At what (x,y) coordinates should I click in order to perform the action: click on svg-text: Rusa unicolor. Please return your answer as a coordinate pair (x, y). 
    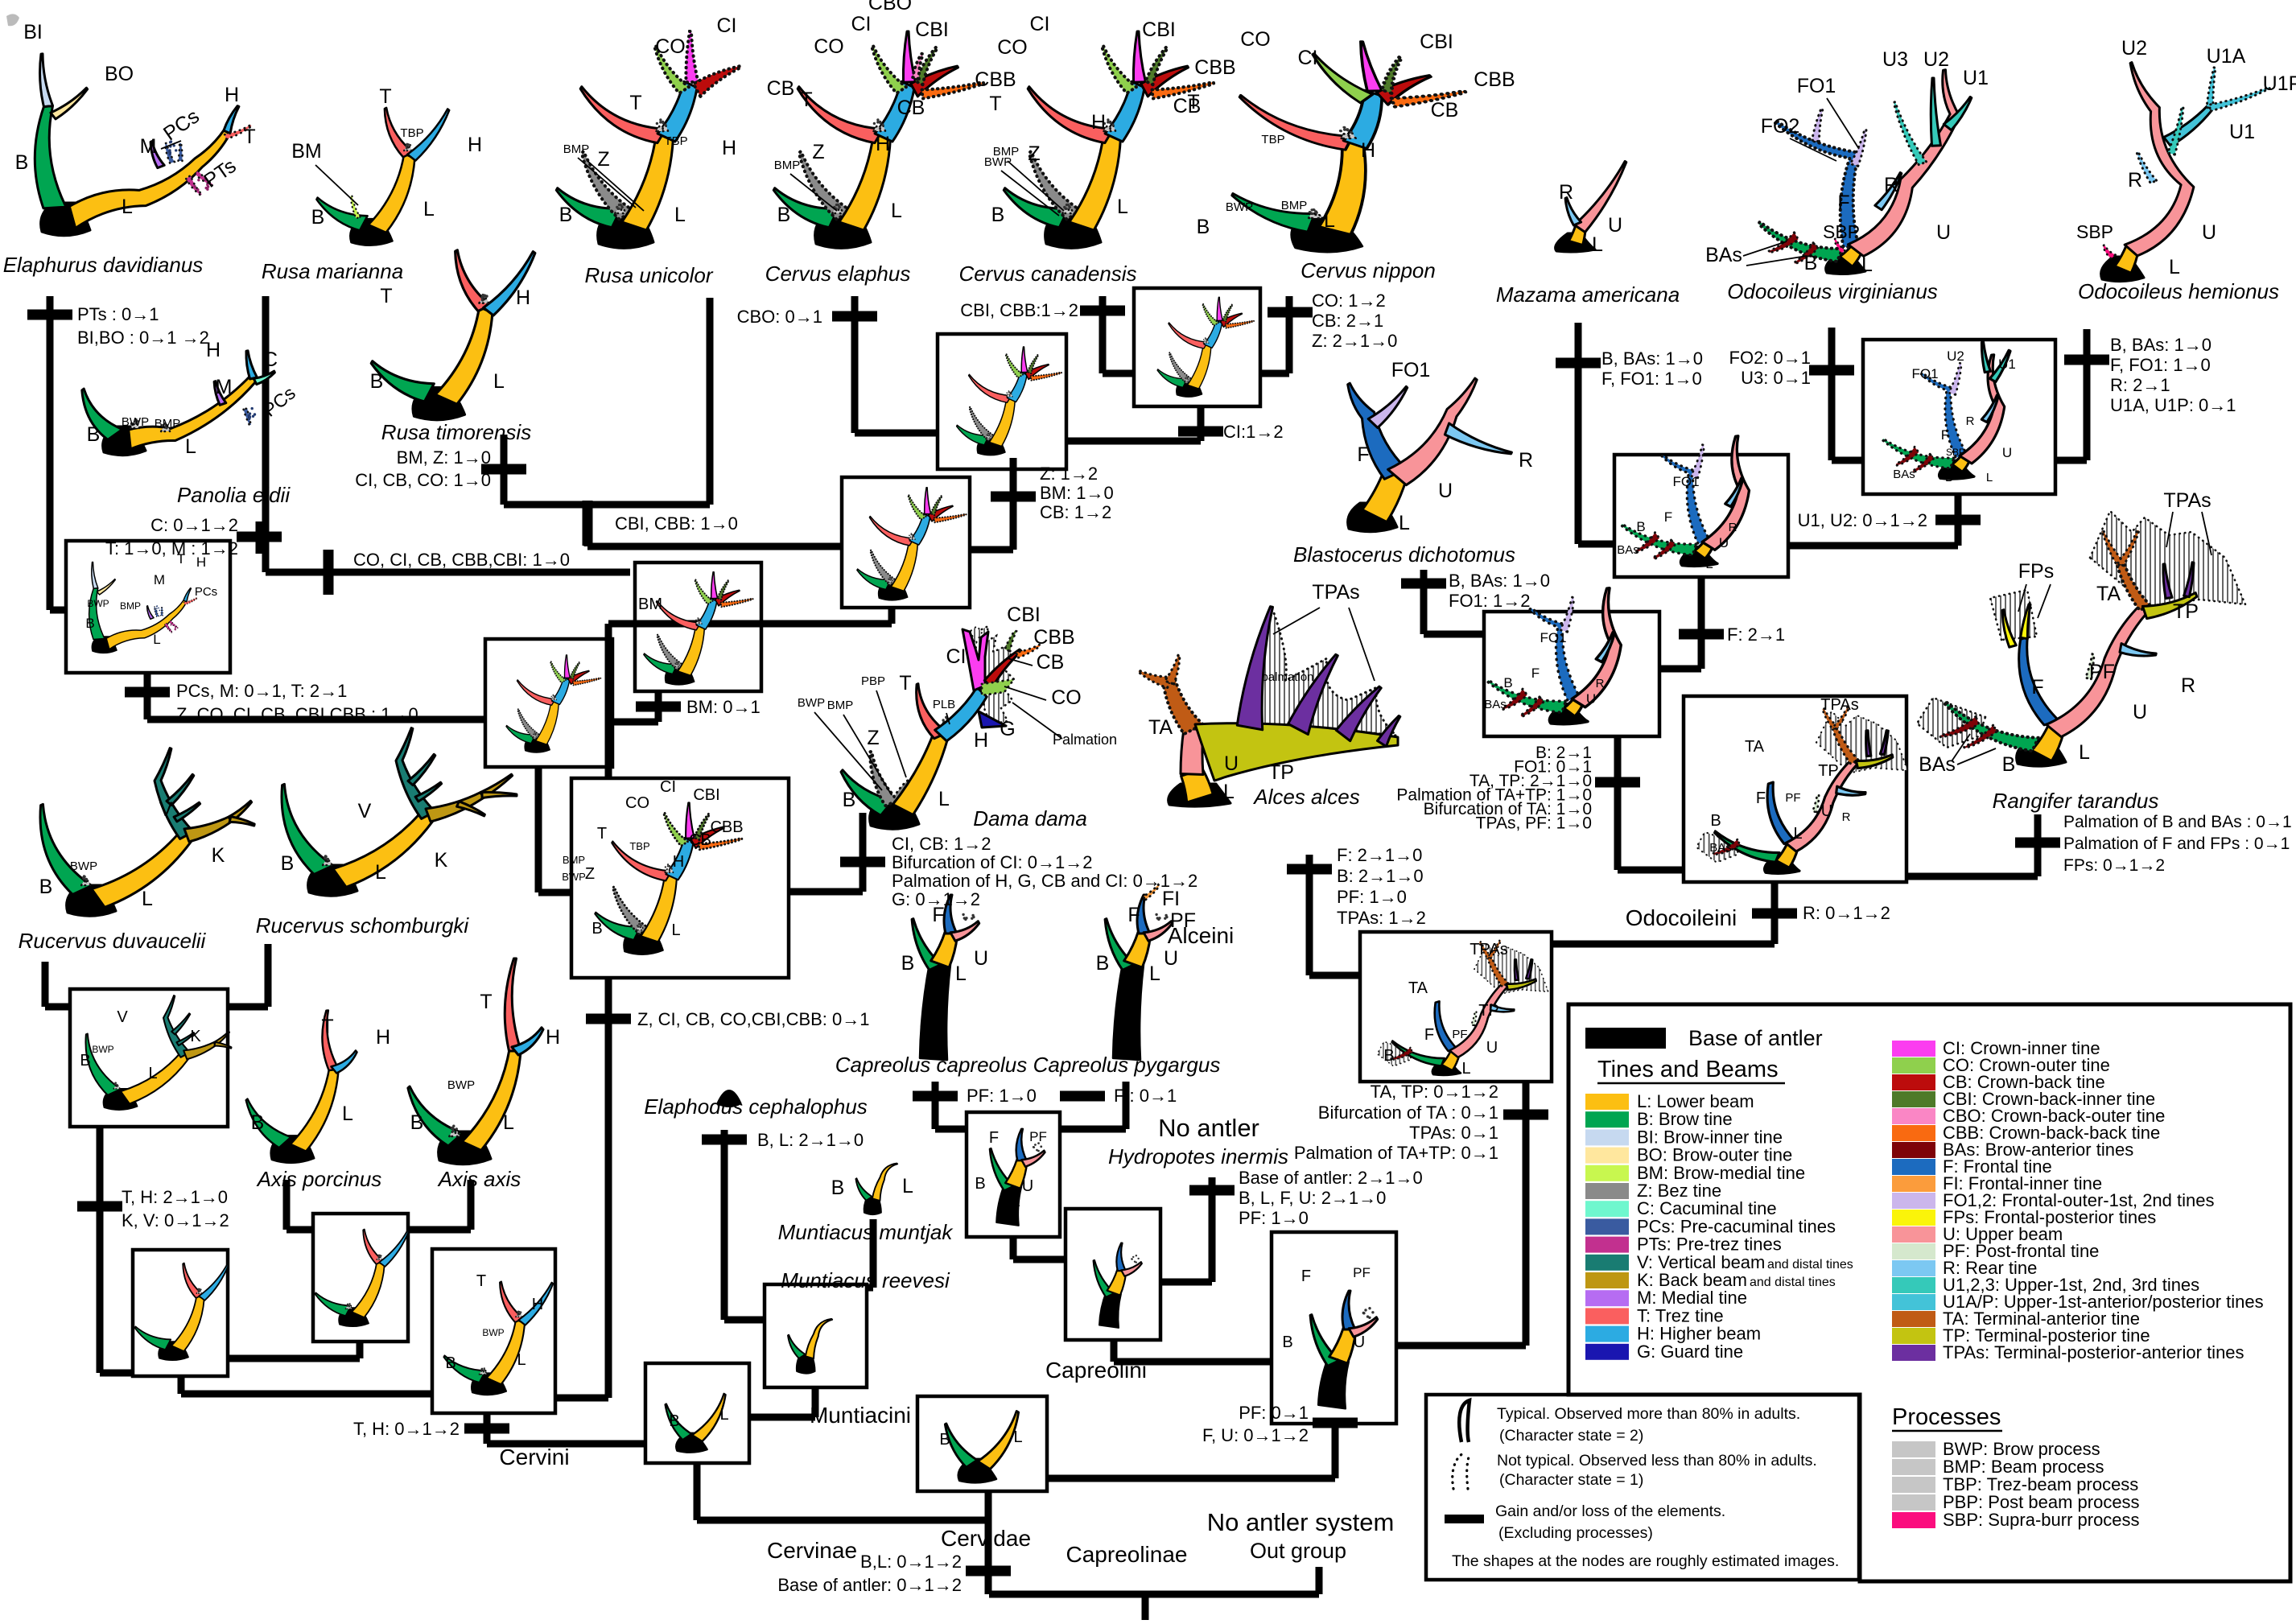
    Looking at the image, I should click on (649, 275).